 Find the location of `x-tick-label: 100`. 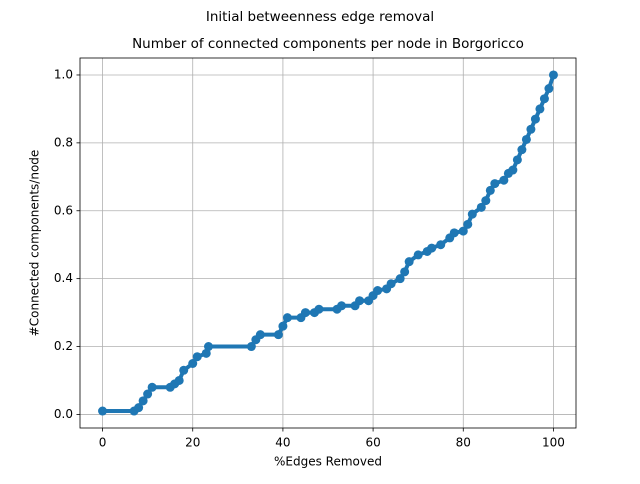

x-tick-label: 100 is located at coordinates (553, 443).